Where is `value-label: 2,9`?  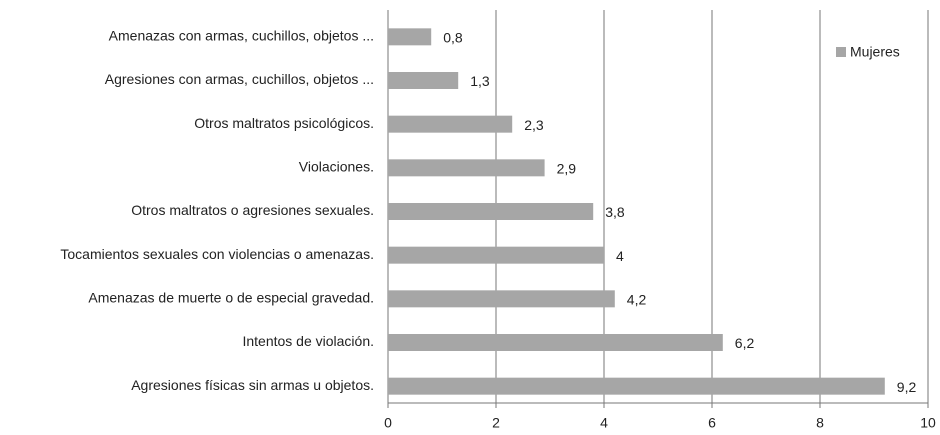
value-label: 2,9 is located at coordinates (567, 169).